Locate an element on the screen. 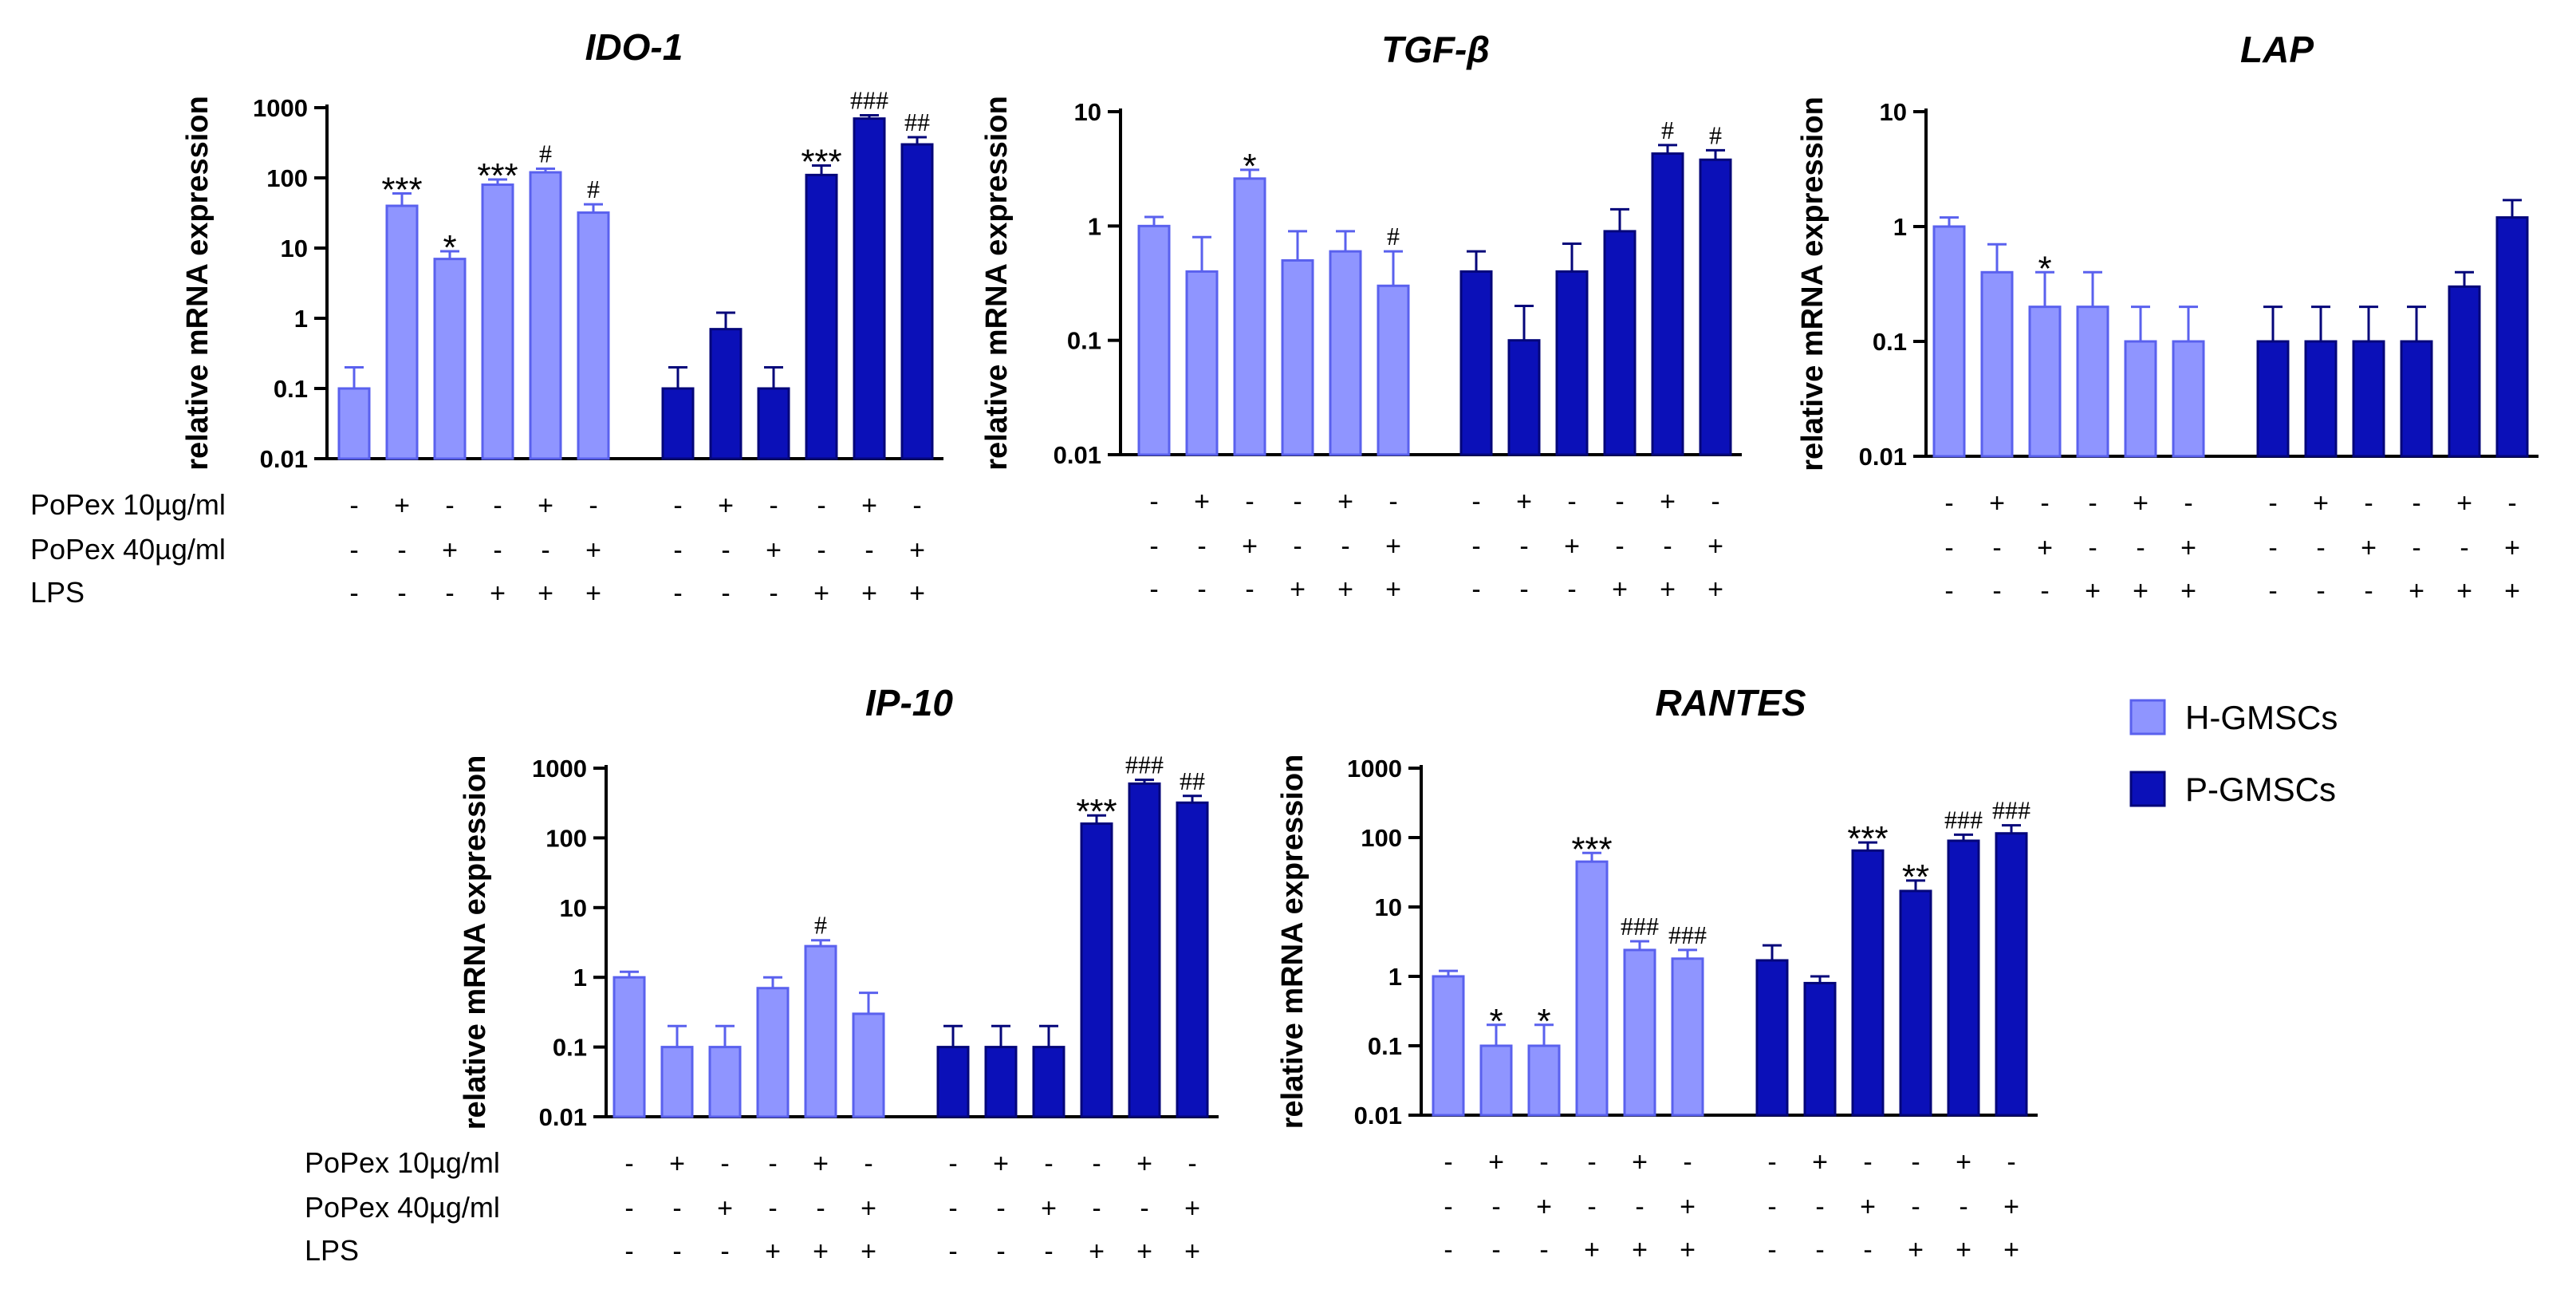 The image size is (2576, 1309). condition-label: PoPex 10µg/ml is located at coordinates (402, 1162).